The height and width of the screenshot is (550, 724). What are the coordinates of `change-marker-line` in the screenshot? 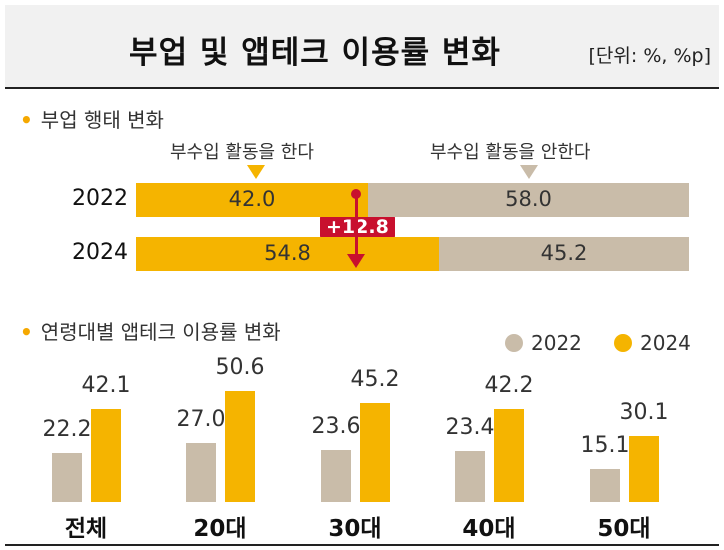 It's located at (356, 226).